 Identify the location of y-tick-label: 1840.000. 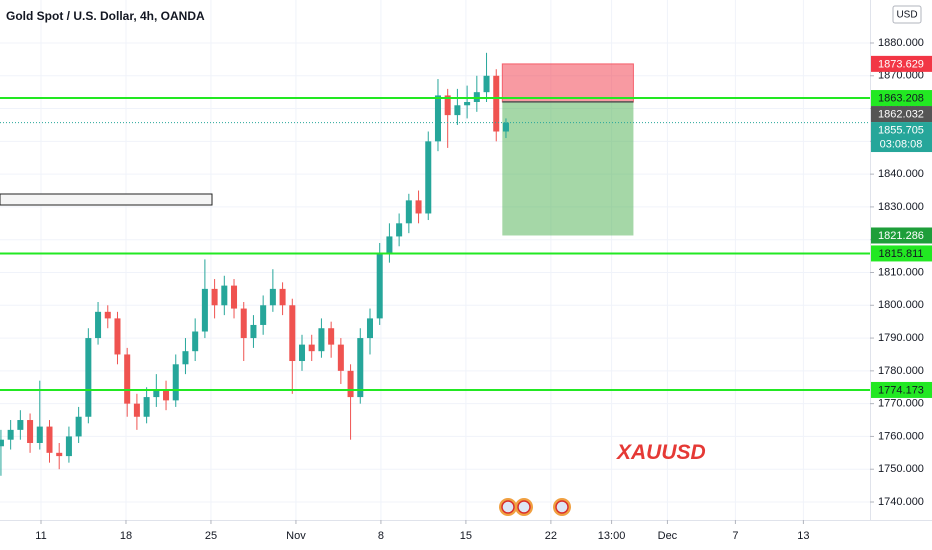
(901, 174).